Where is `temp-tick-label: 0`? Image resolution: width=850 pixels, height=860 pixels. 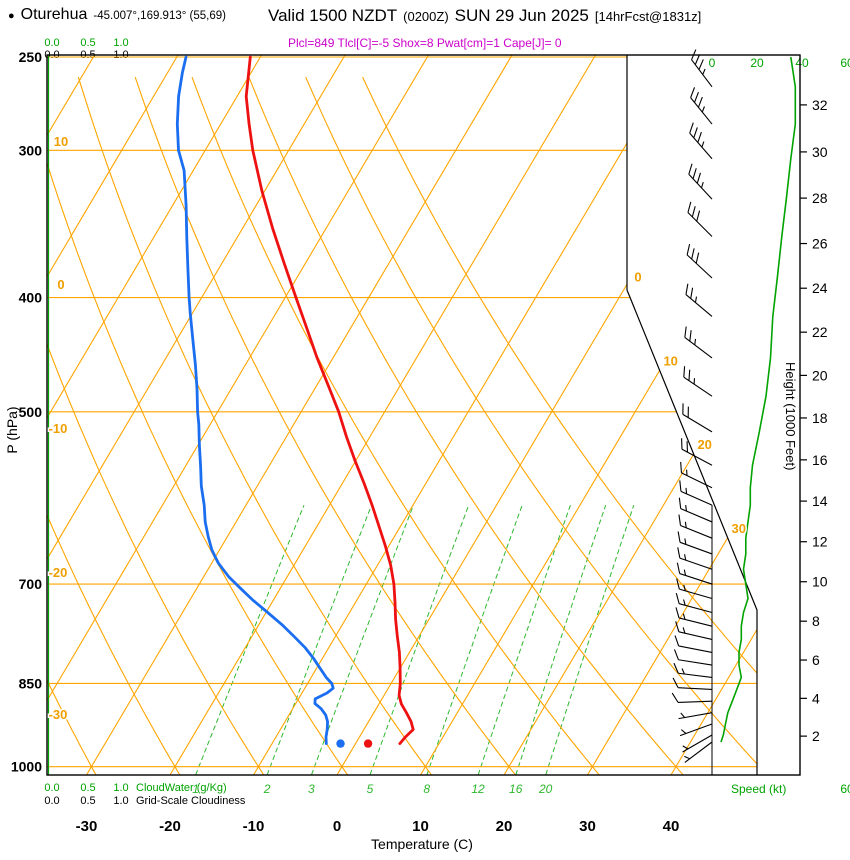
temp-tick-label: 0 is located at coordinates (337, 826).